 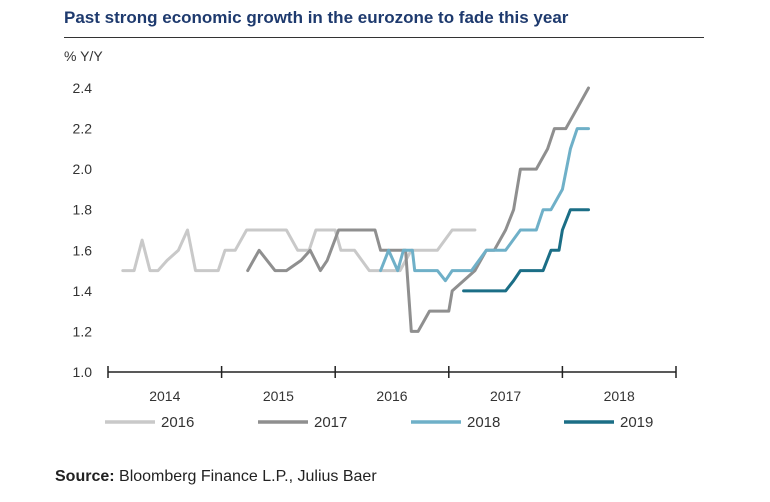 I want to click on y-tick-label: 2.4, so click(x=83, y=88).